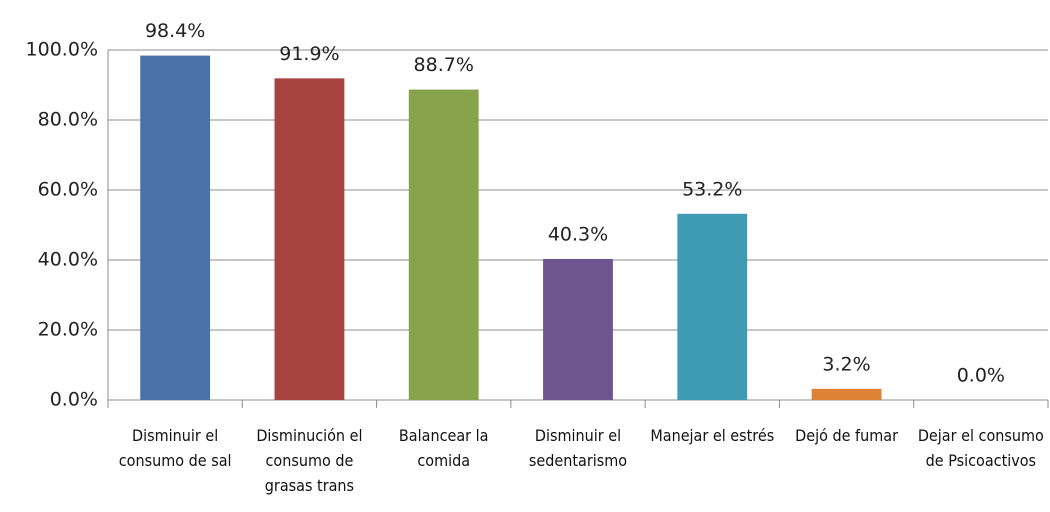 Image resolution: width=1050 pixels, height=512 pixels. Describe the element at coordinates (68, 120) in the screenshot. I see `y-tick-label: 80.0%` at that location.